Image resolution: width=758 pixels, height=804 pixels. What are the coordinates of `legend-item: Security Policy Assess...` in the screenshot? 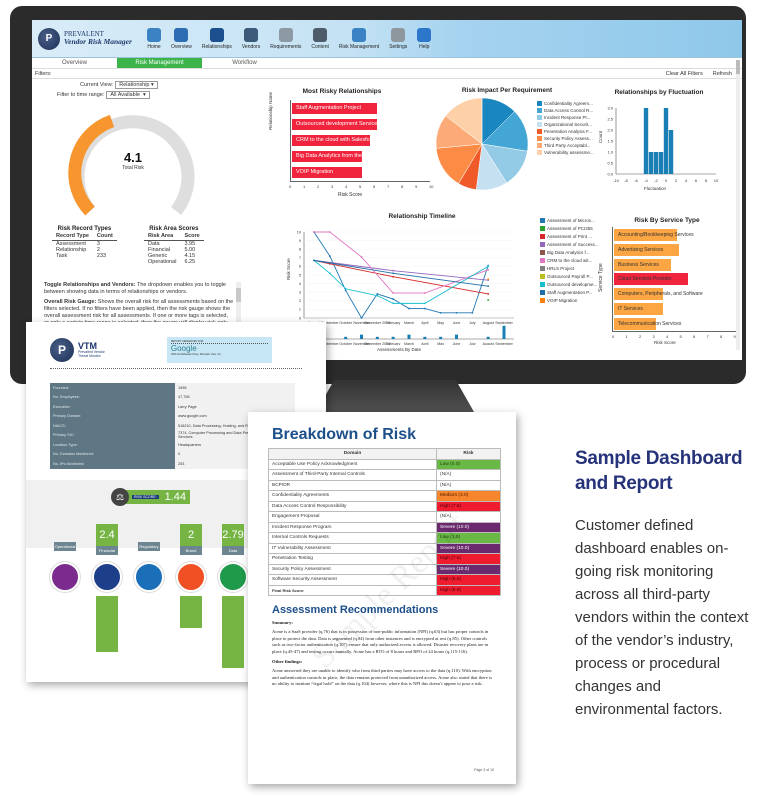 It's located at (565, 138).